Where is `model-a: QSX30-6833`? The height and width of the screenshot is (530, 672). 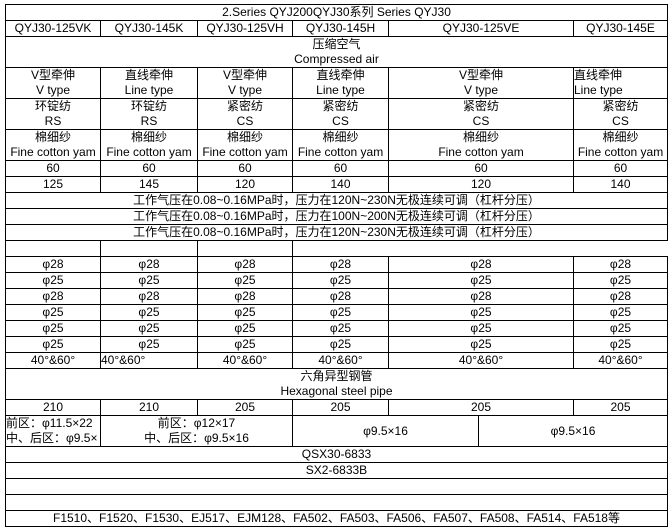 model-a: QSX30-6833 is located at coordinates (336, 454).